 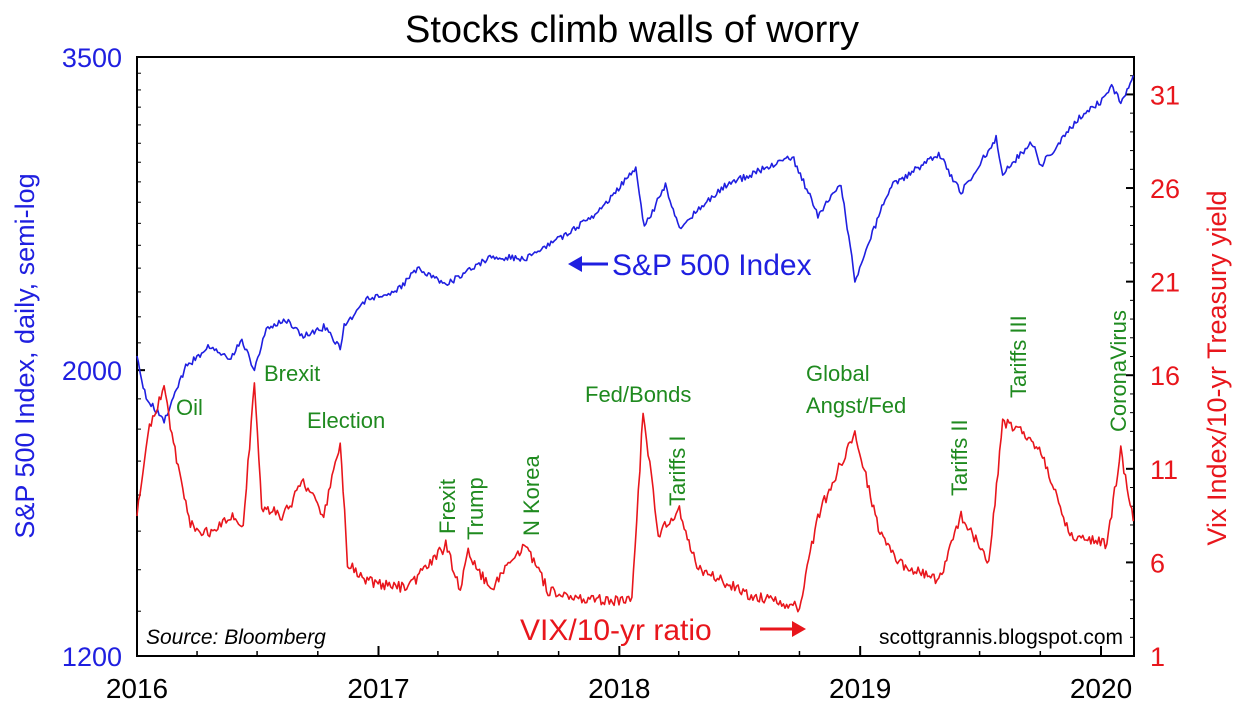 I want to click on event-label: Tariffs II, so click(x=959, y=457).